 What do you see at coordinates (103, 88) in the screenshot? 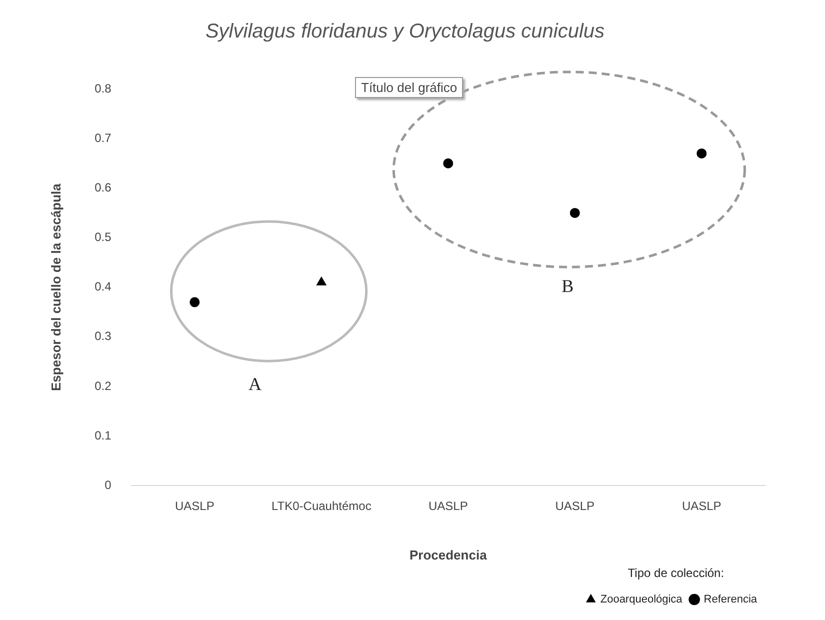
I see `y-tick-label: 0.8` at bounding box center [103, 88].